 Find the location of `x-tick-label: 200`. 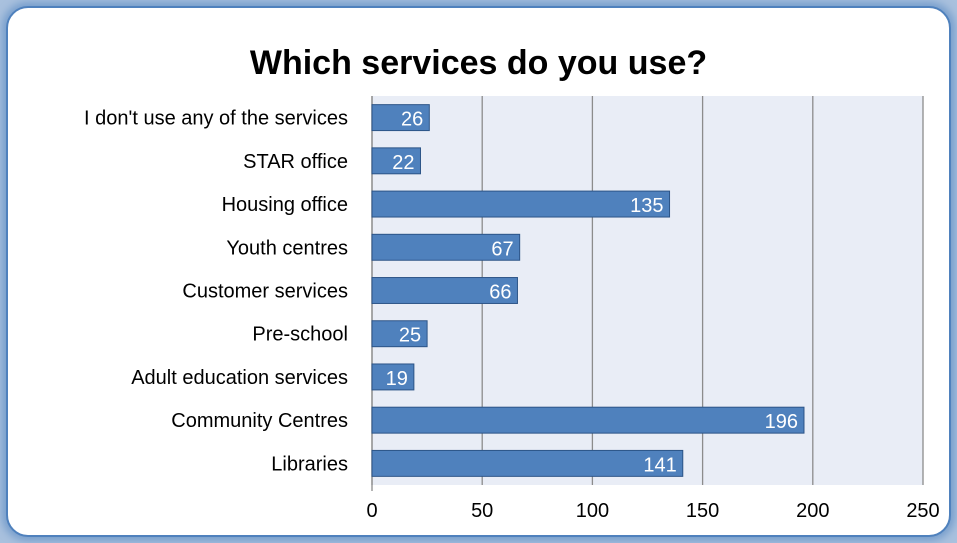

x-tick-label: 200 is located at coordinates (812, 511).